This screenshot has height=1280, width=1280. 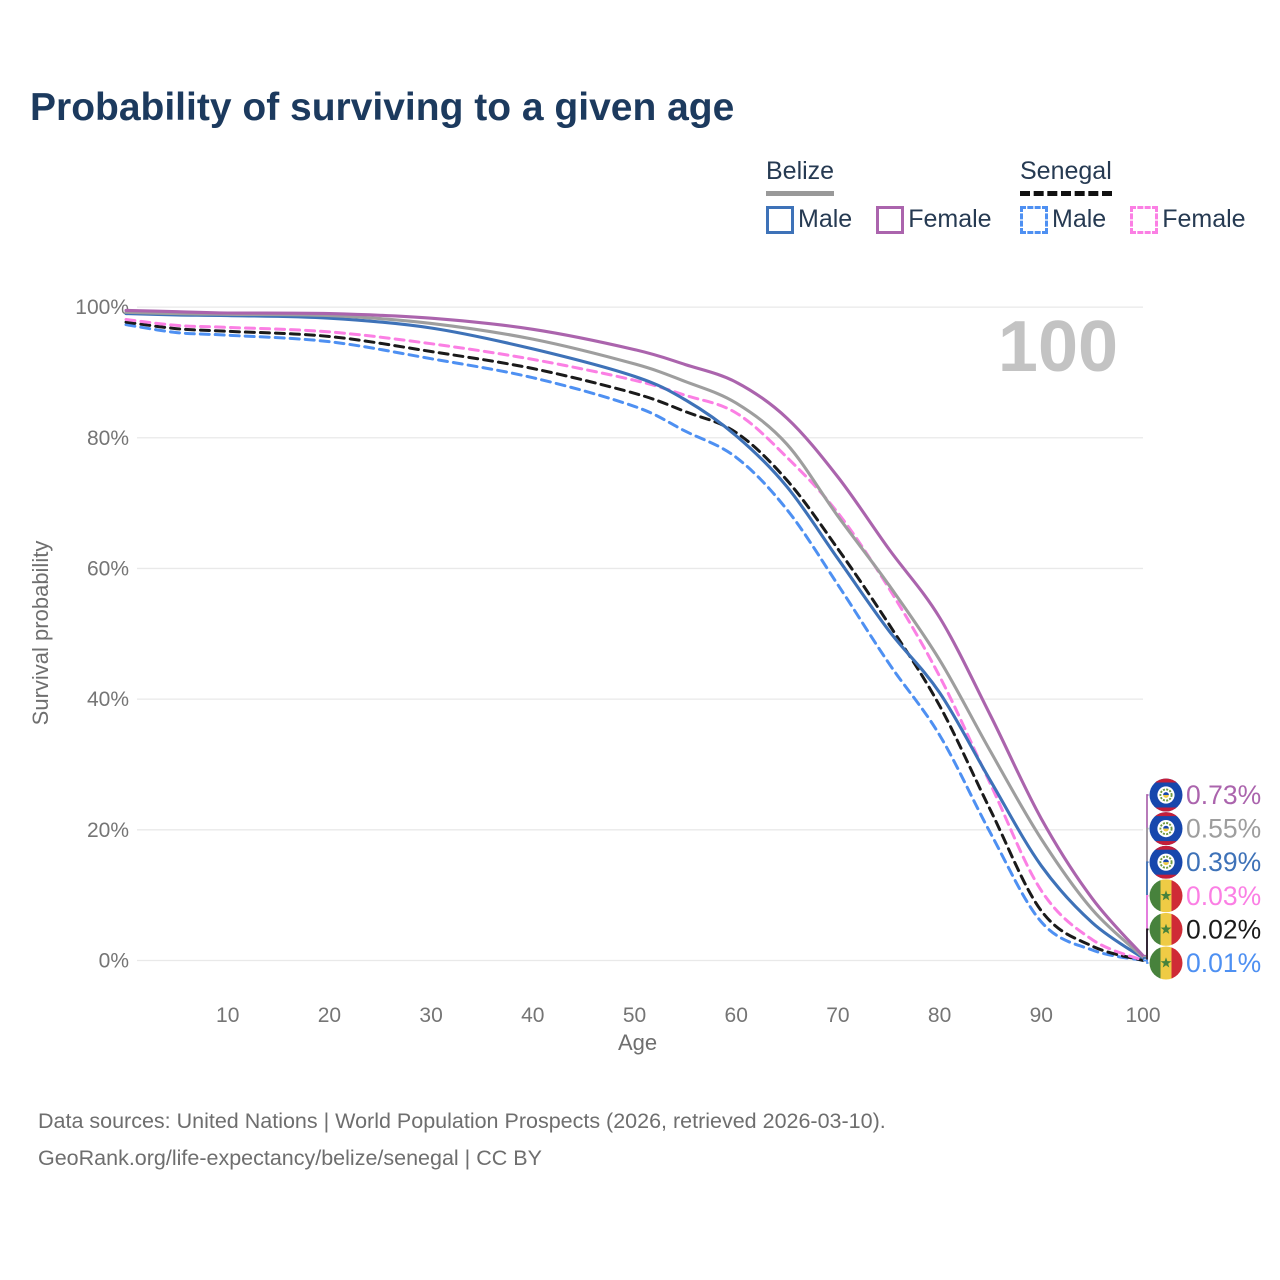 What do you see at coordinates (939, 1015) in the screenshot?
I see `x-tick-label: 80` at bounding box center [939, 1015].